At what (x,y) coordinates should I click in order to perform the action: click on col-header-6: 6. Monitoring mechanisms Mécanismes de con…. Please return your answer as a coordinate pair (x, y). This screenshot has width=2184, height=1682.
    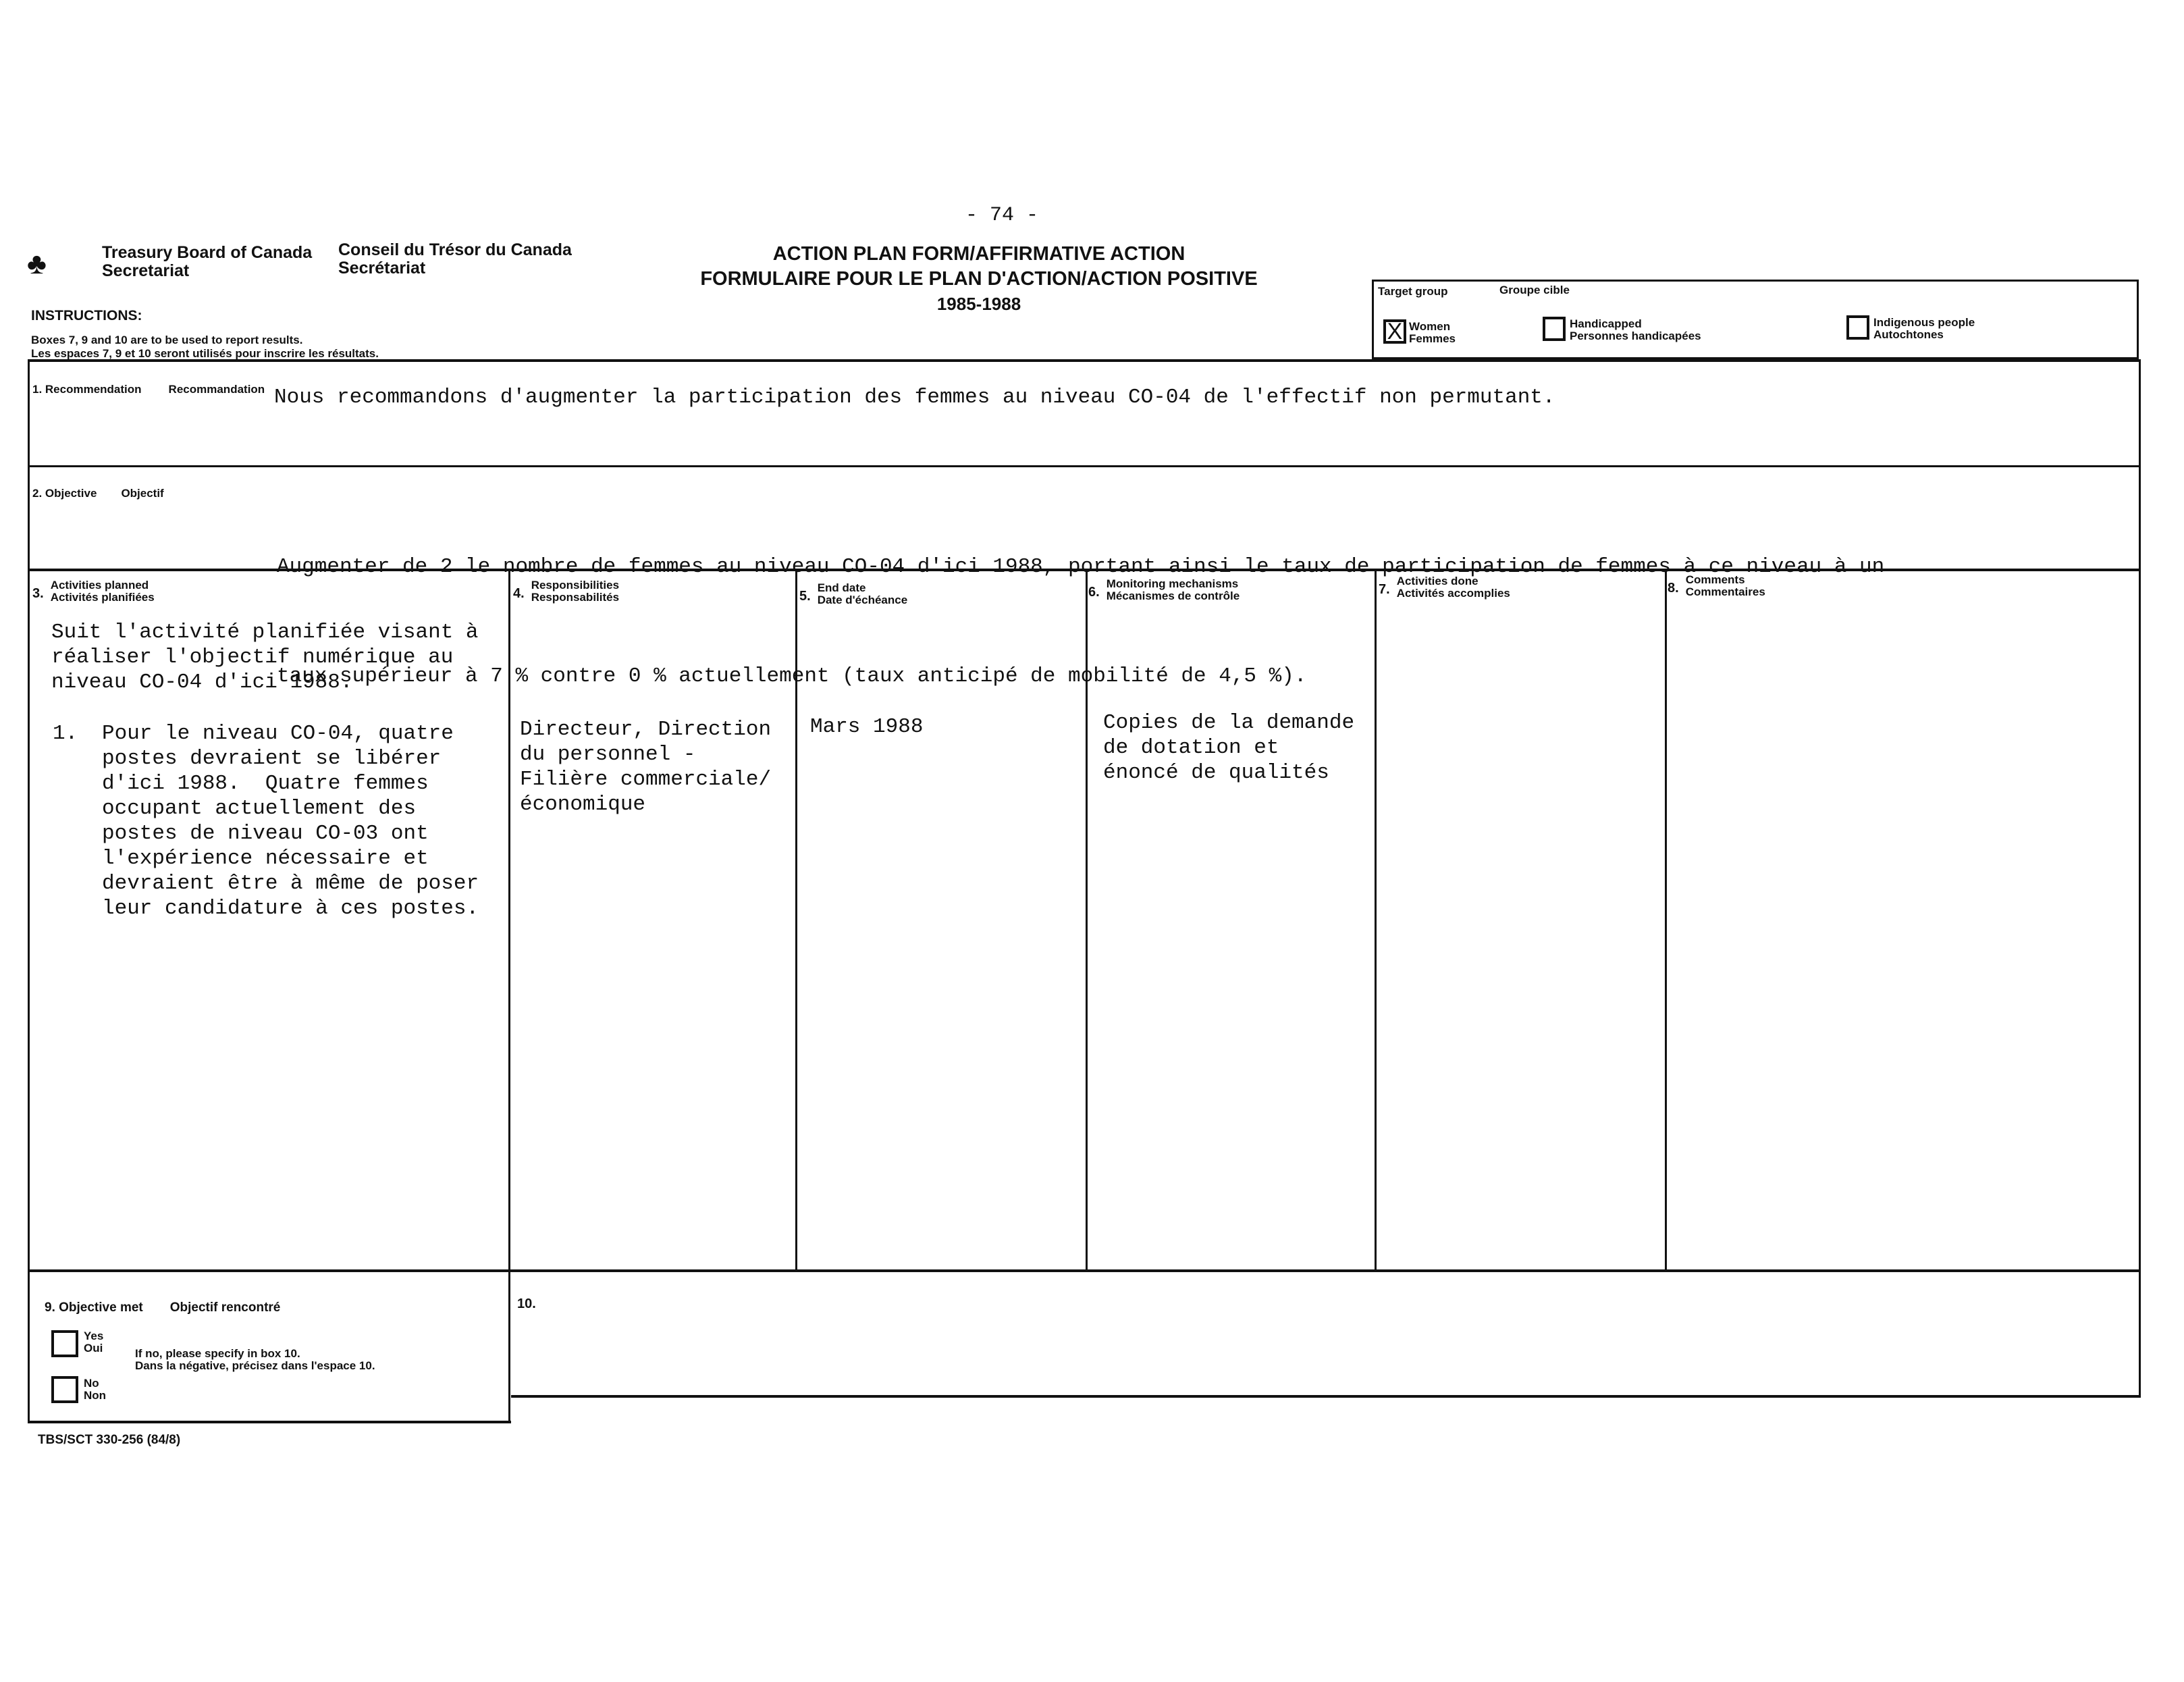
    Looking at the image, I should click on (1164, 589).